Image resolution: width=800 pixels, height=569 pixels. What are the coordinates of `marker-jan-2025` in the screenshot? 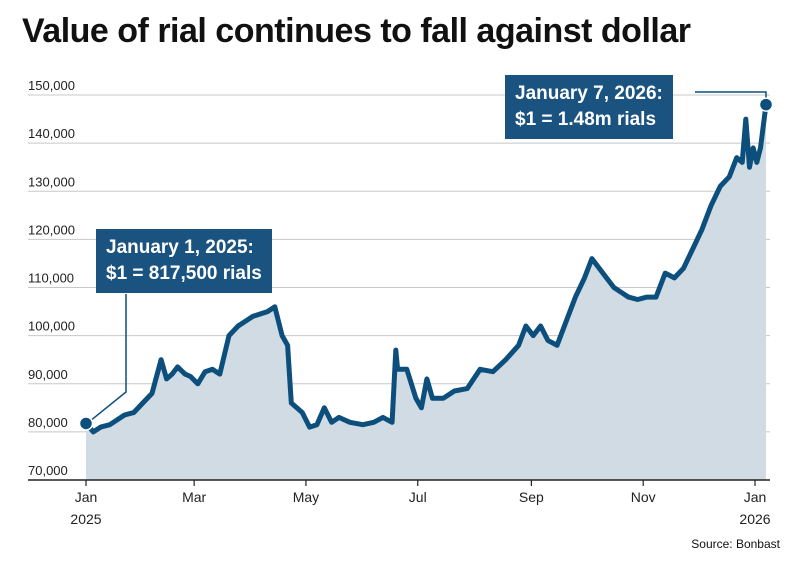 It's located at (86, 423).